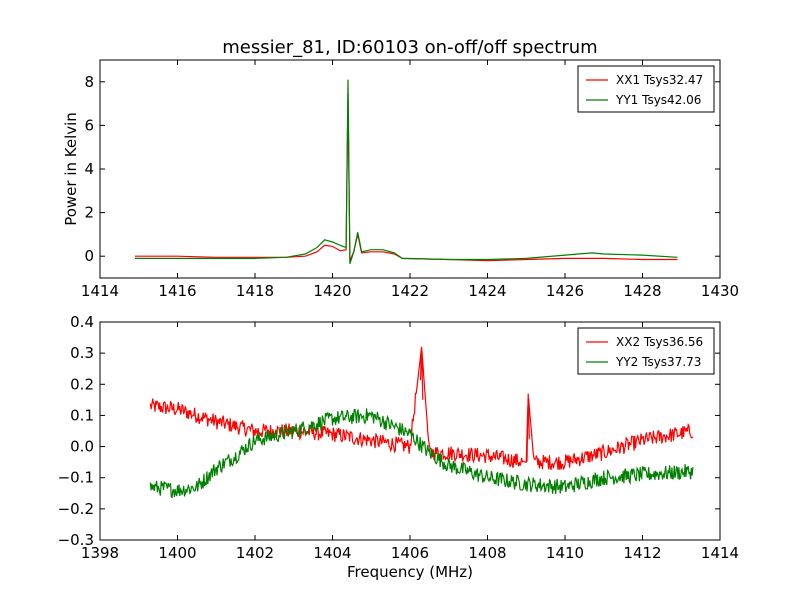 This screenshot has height=600, width=800. Describe the element at coordinates (410, 291) in the screenshot. I see `x-tick-label: 1422` at that location.